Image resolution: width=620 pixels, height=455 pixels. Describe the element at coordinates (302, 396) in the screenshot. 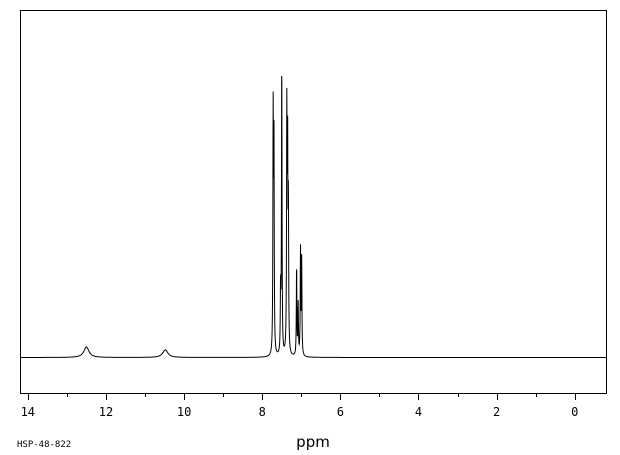

I see `x-axis-ticks` at that location.